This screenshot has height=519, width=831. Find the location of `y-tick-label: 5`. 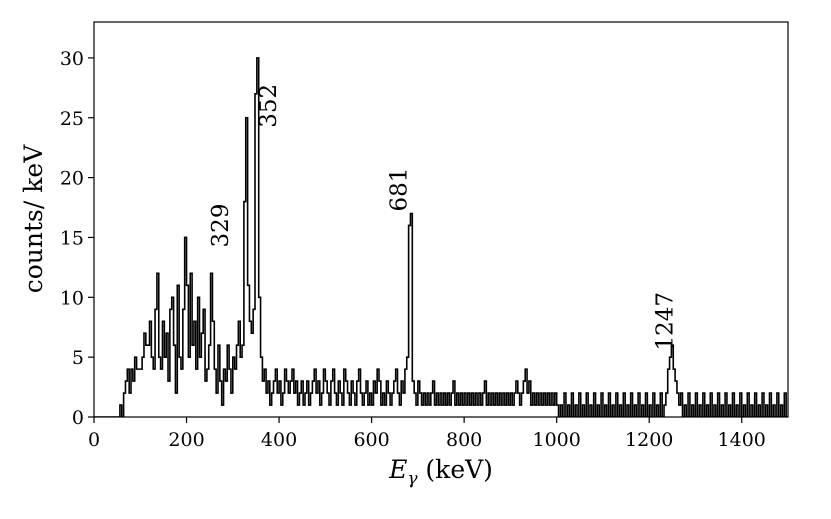

y-tick-label: 5 is located at coordinates (78, 358).